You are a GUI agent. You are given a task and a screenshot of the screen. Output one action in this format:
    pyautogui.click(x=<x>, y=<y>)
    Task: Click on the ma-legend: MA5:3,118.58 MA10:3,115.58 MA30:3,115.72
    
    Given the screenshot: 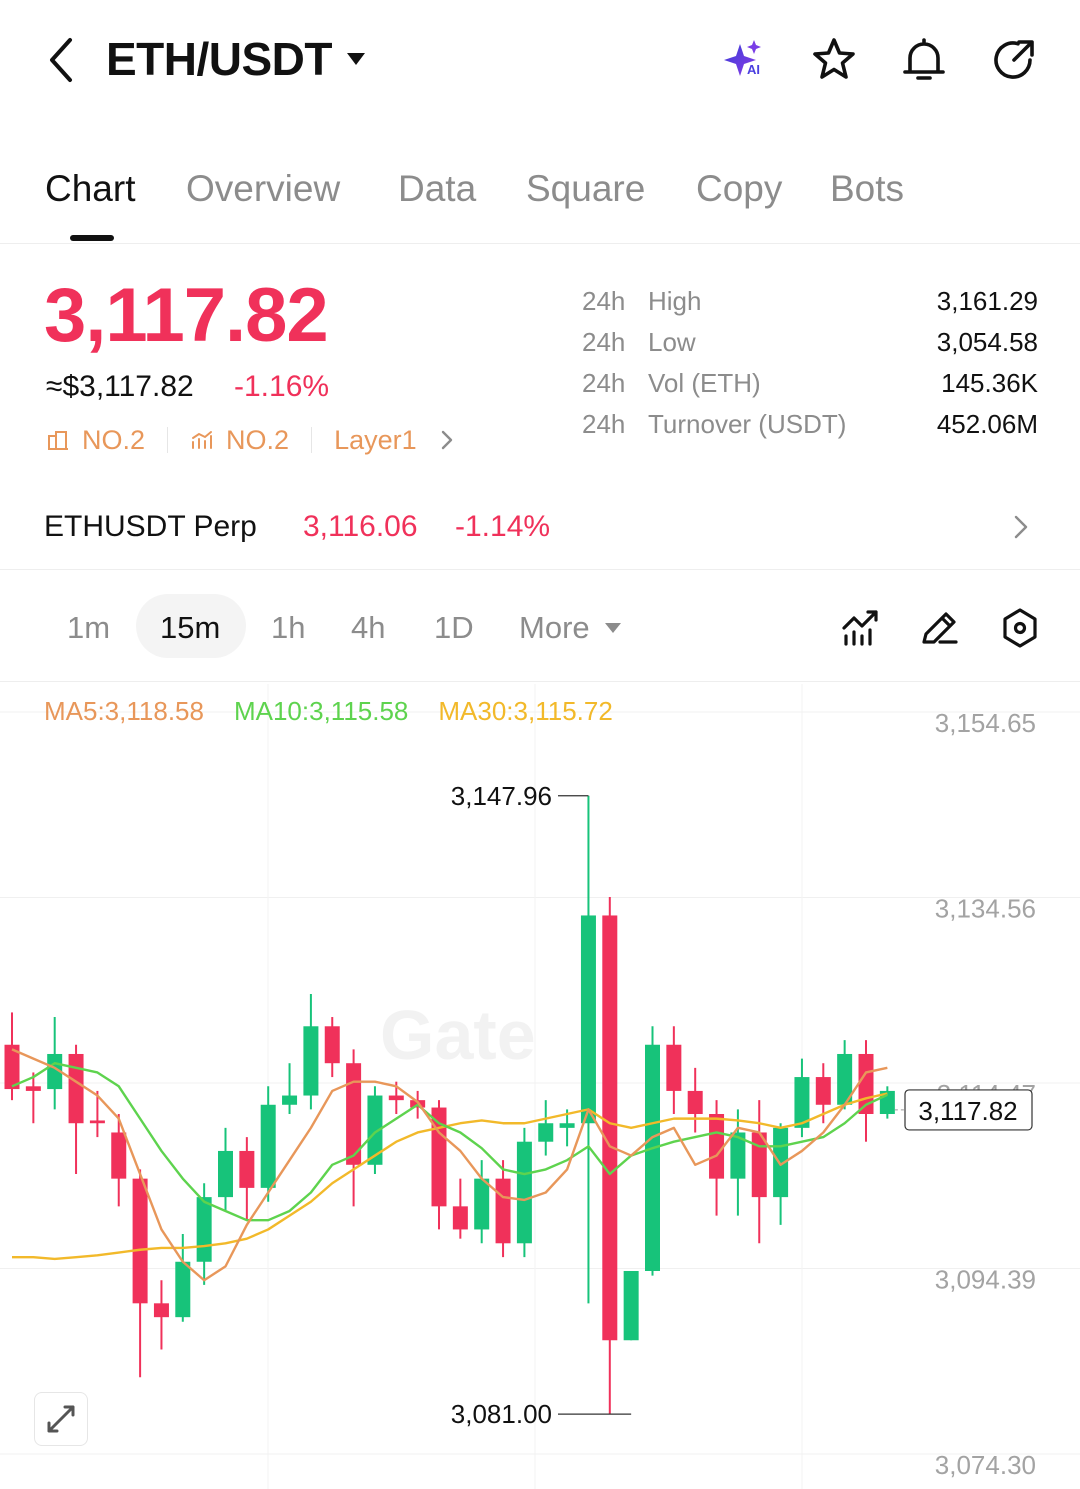 What is the action you would take?
    pyautogui.click(x=343, y=711)
    